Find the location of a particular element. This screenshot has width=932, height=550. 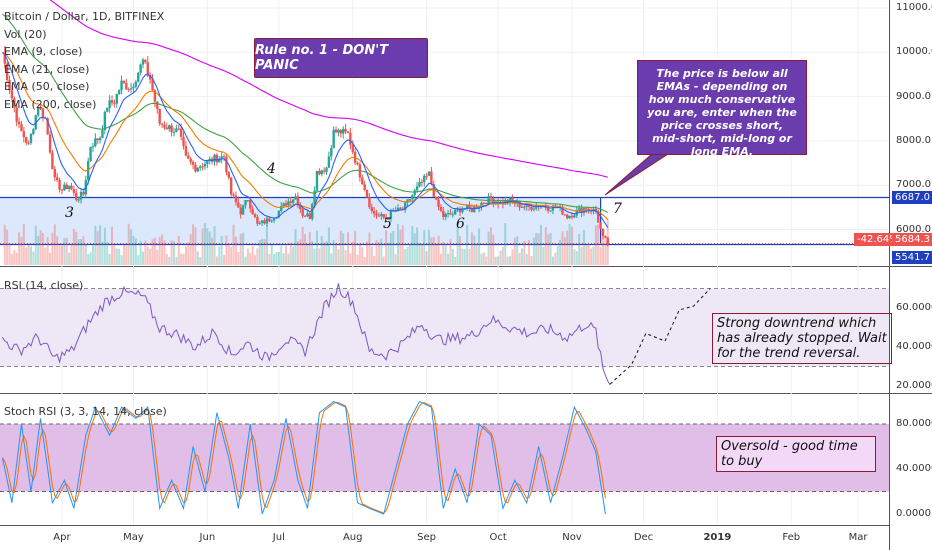

rsi-projection-line is located at coordinates (660, 336).